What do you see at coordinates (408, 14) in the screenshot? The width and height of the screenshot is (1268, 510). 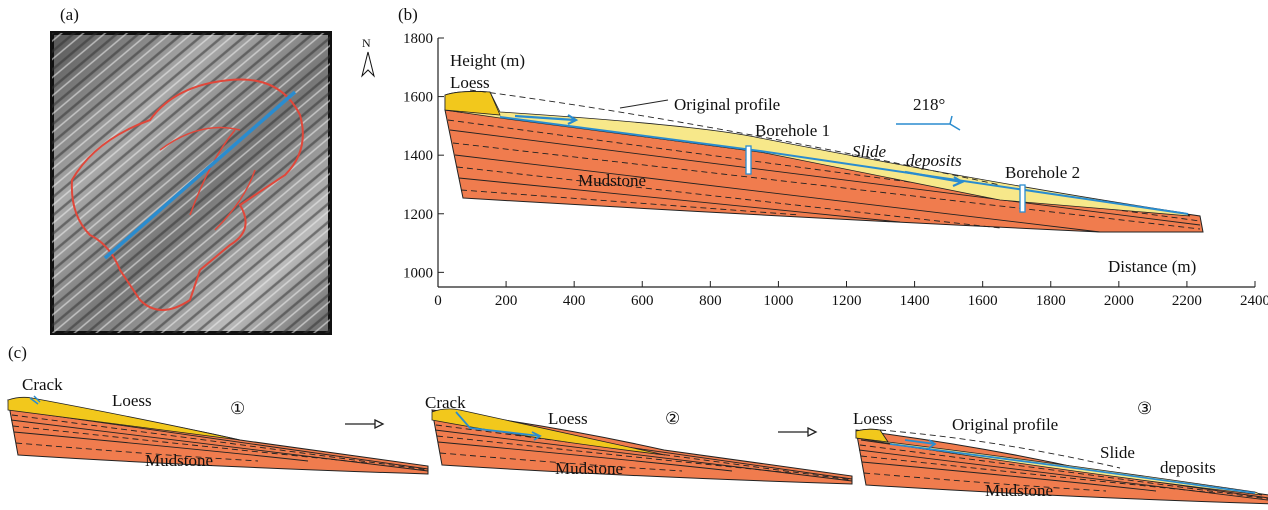 I see `panel-label: (b)` at bounding box center [408, 14].